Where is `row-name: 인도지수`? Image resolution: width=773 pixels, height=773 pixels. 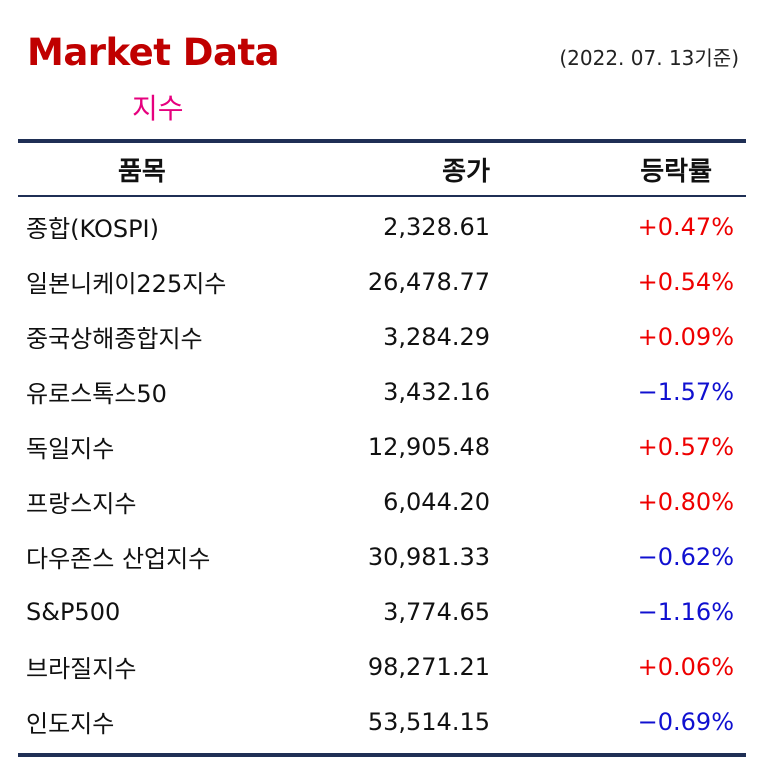
row-name: 인도지수 is located at coordinates (70, 724).